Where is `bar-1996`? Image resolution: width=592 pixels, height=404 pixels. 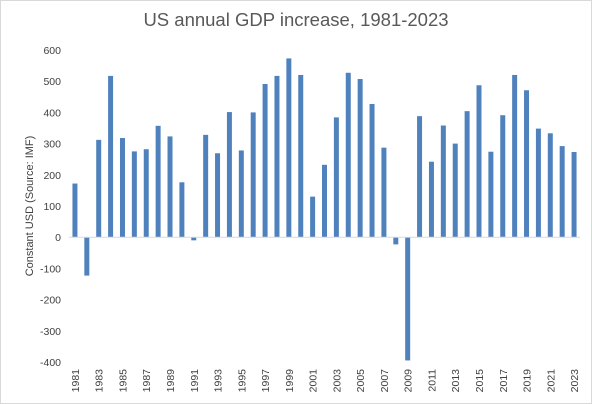 bar-1996 is located at coordinates (253, 175).